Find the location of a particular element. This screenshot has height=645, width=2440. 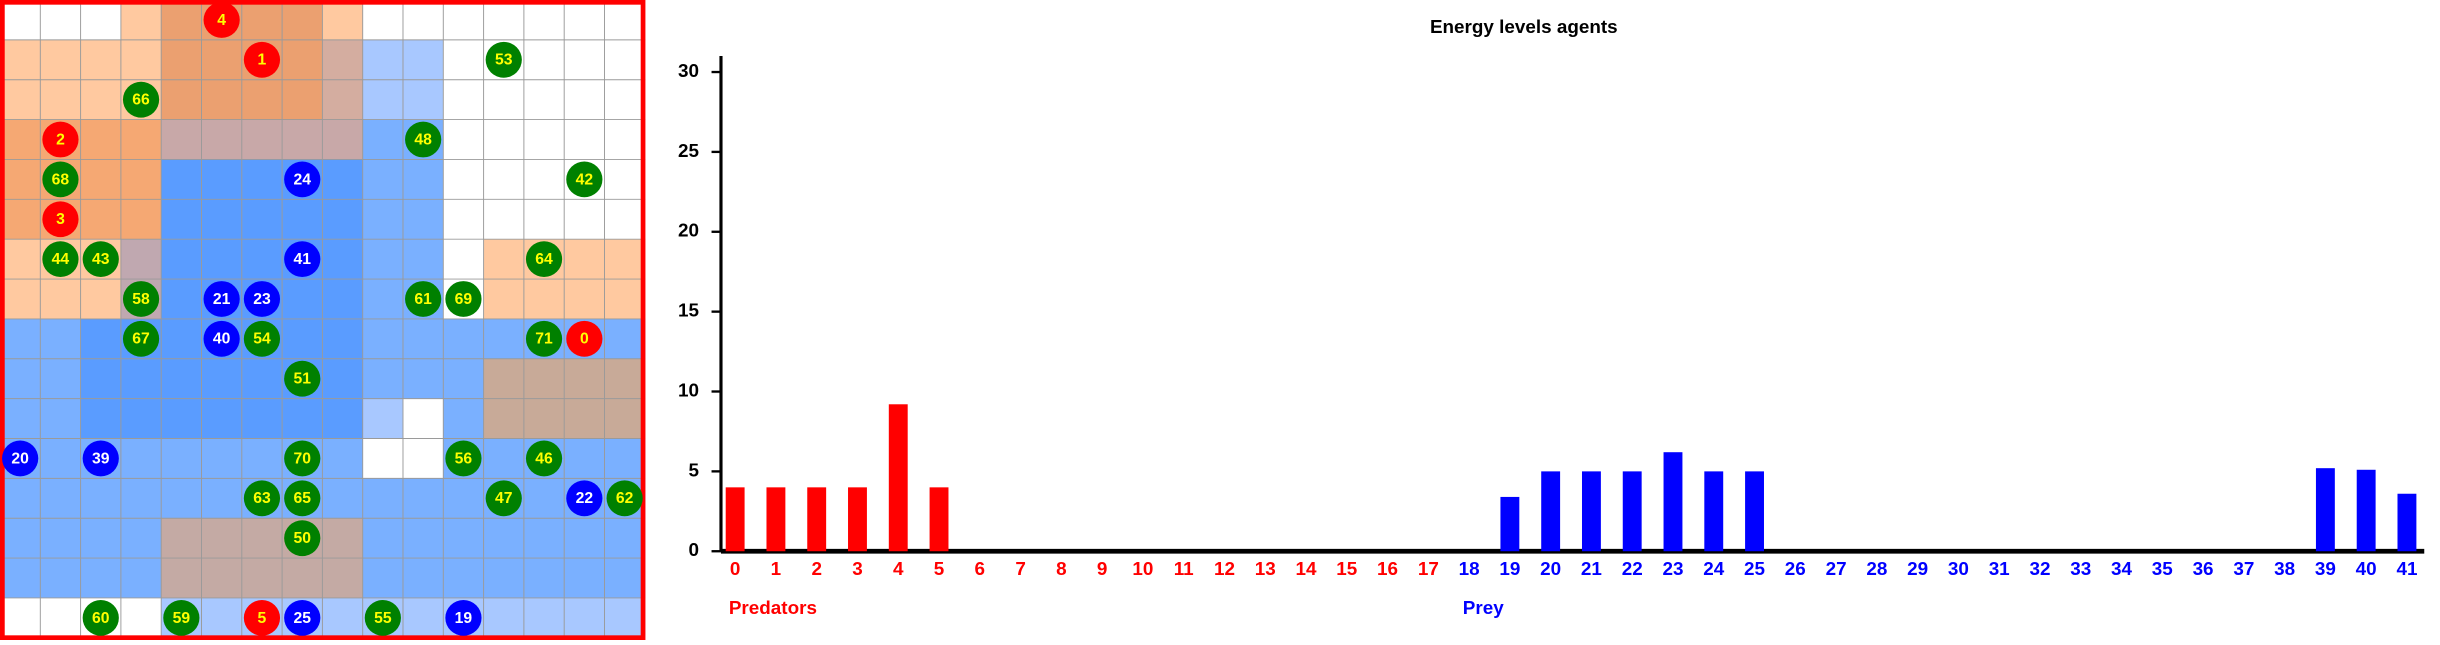

agent-label: 24 is located at coordinates (302, 179).